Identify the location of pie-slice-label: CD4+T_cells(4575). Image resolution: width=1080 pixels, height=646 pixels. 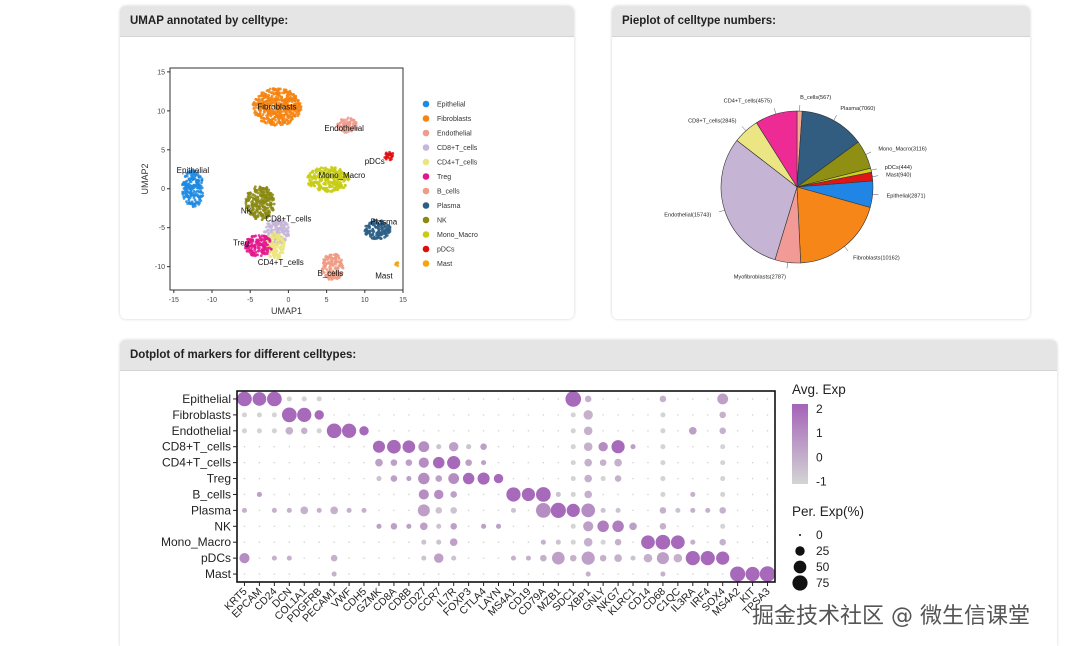
(748, 102).